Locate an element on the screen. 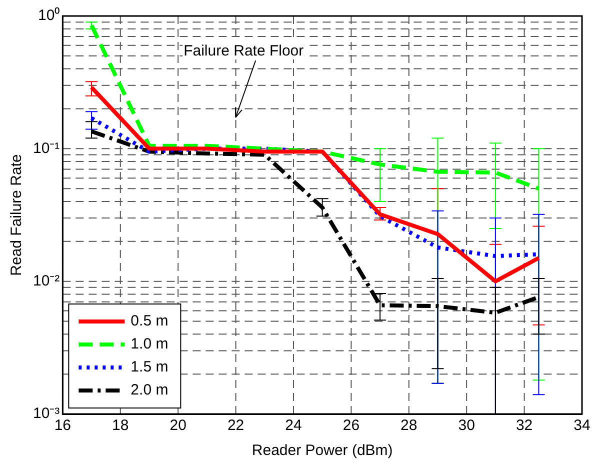 The image size is (608, 466). x-tick-label: 24 is located at coordinates (293, 425).